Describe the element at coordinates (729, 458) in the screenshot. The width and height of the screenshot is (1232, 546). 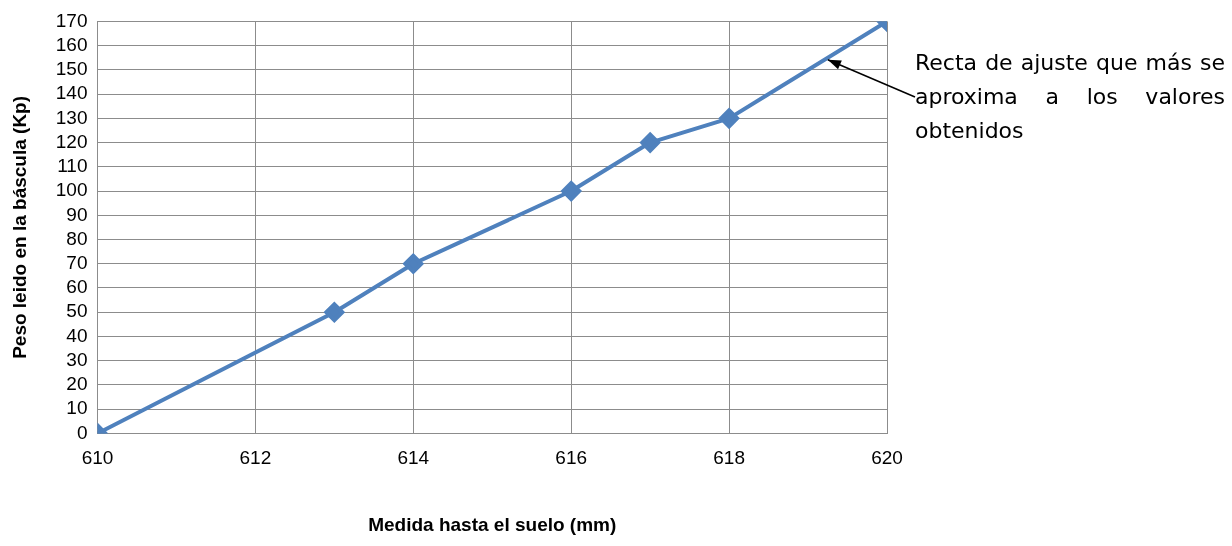
I see `x-tick-label: 618` at that location.